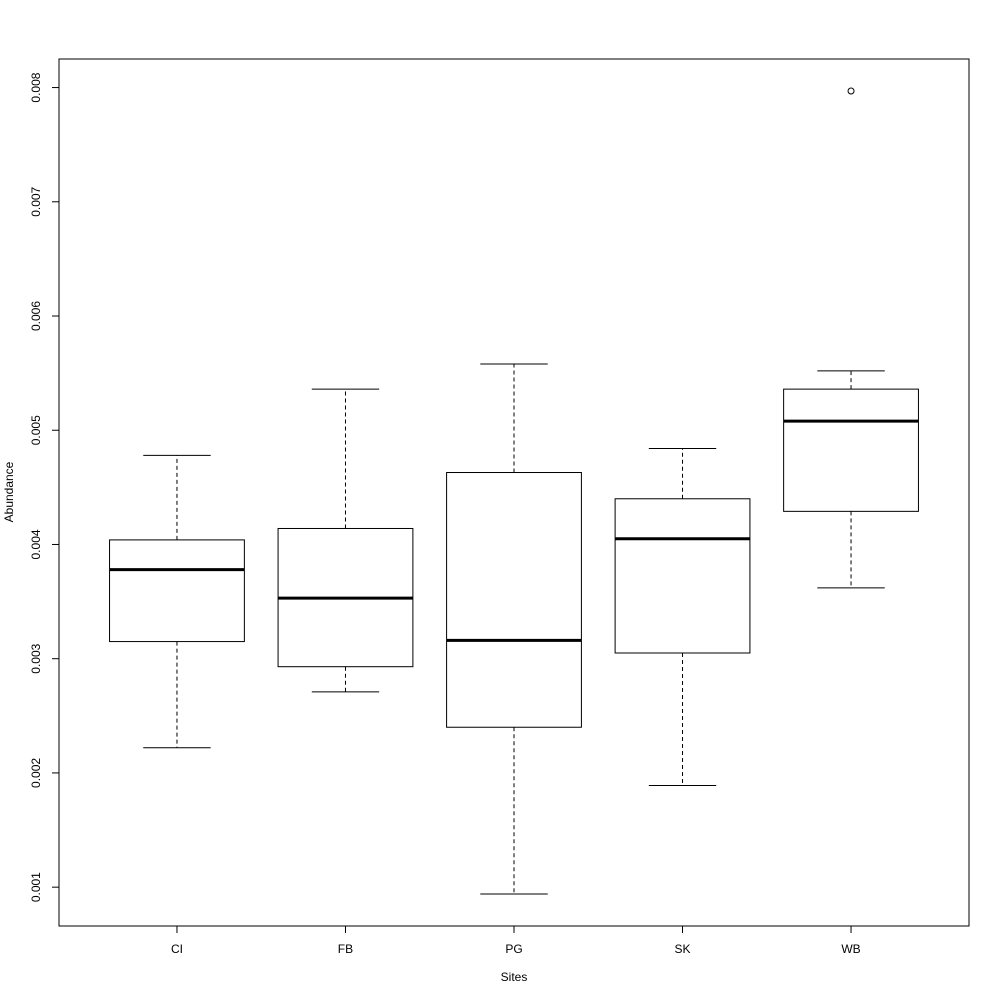 This screenshot has height=1000, width=1000. I want to click on y-tick-label: 0.006, so click(36, 316).